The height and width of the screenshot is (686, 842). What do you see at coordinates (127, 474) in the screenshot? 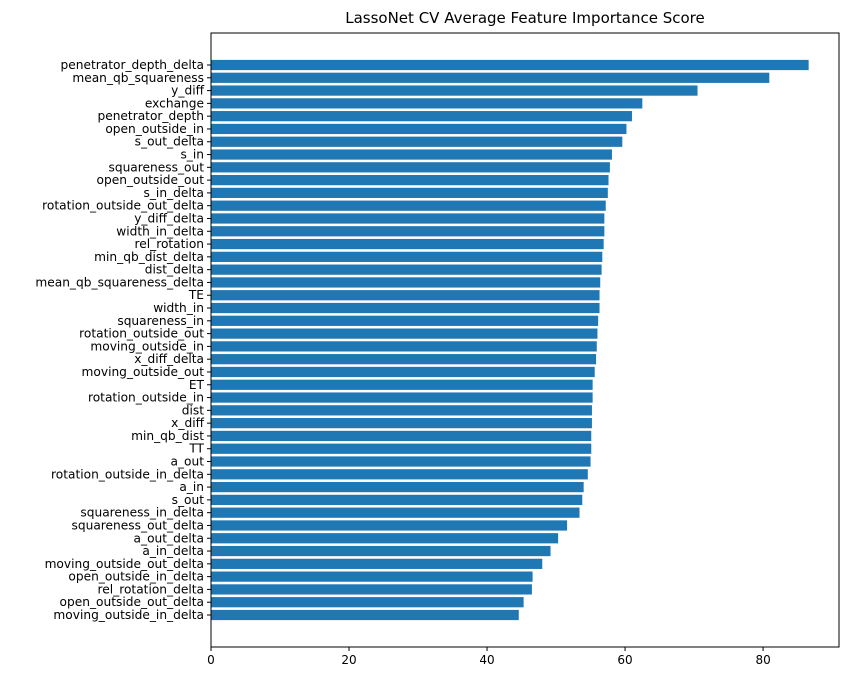
I see `category-label-rotation_outside_in_delta: rotation_outside_in_delta` at bounding box center [127, 474].